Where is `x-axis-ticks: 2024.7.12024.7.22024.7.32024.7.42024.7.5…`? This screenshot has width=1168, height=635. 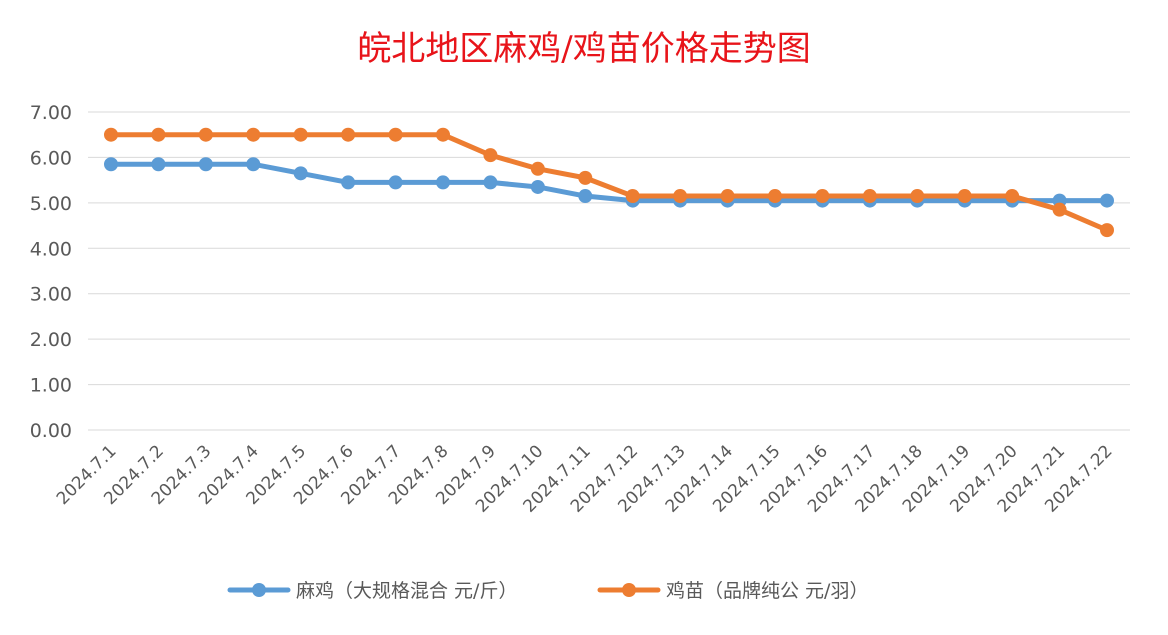 x-axis-ticks: 2024.7.12024.7.22024.7.32024.7.42024.7.5… is located at coordinates (585, 478).